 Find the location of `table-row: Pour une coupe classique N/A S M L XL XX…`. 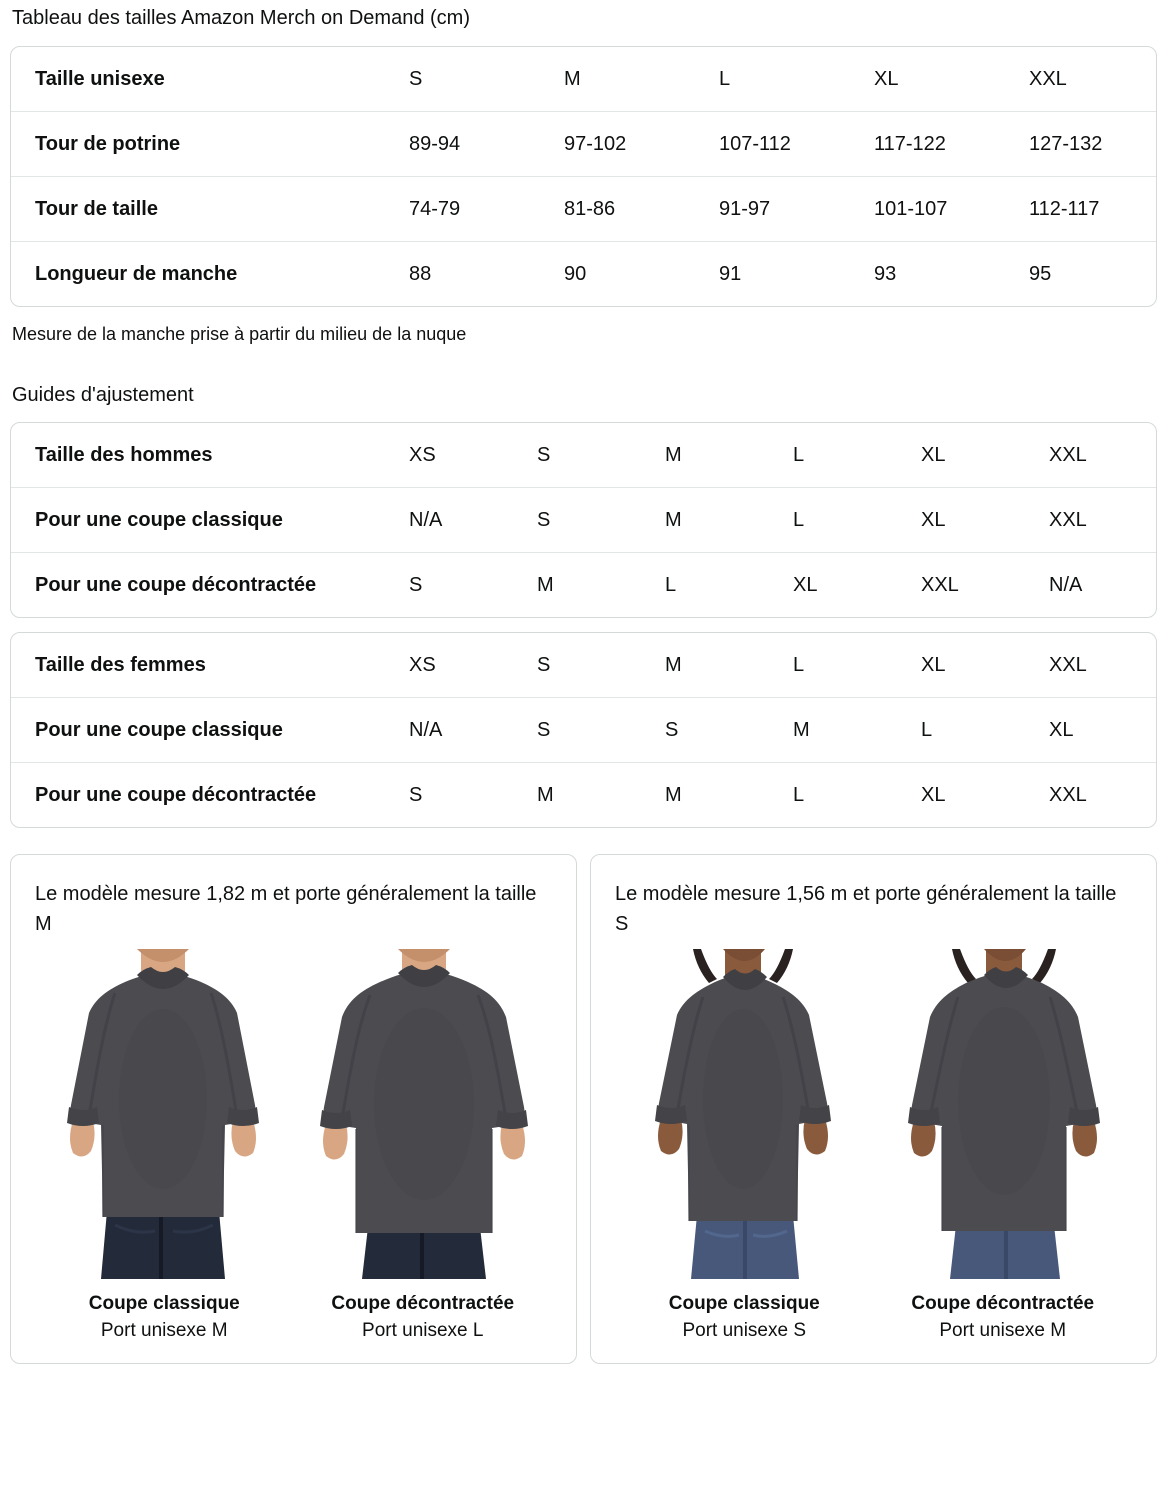

table-row: Pour une coupe classique N/A S M L XL XX… is located at coordinates (583, 520).